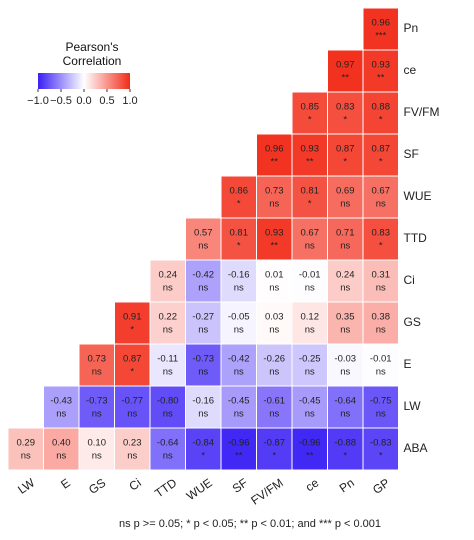 This screenshot has height=540, width=474. What do you see at coordinates (97, 486) in the screenshot?
I see `x-tick-label: GS` at bounding box center [97, 486].